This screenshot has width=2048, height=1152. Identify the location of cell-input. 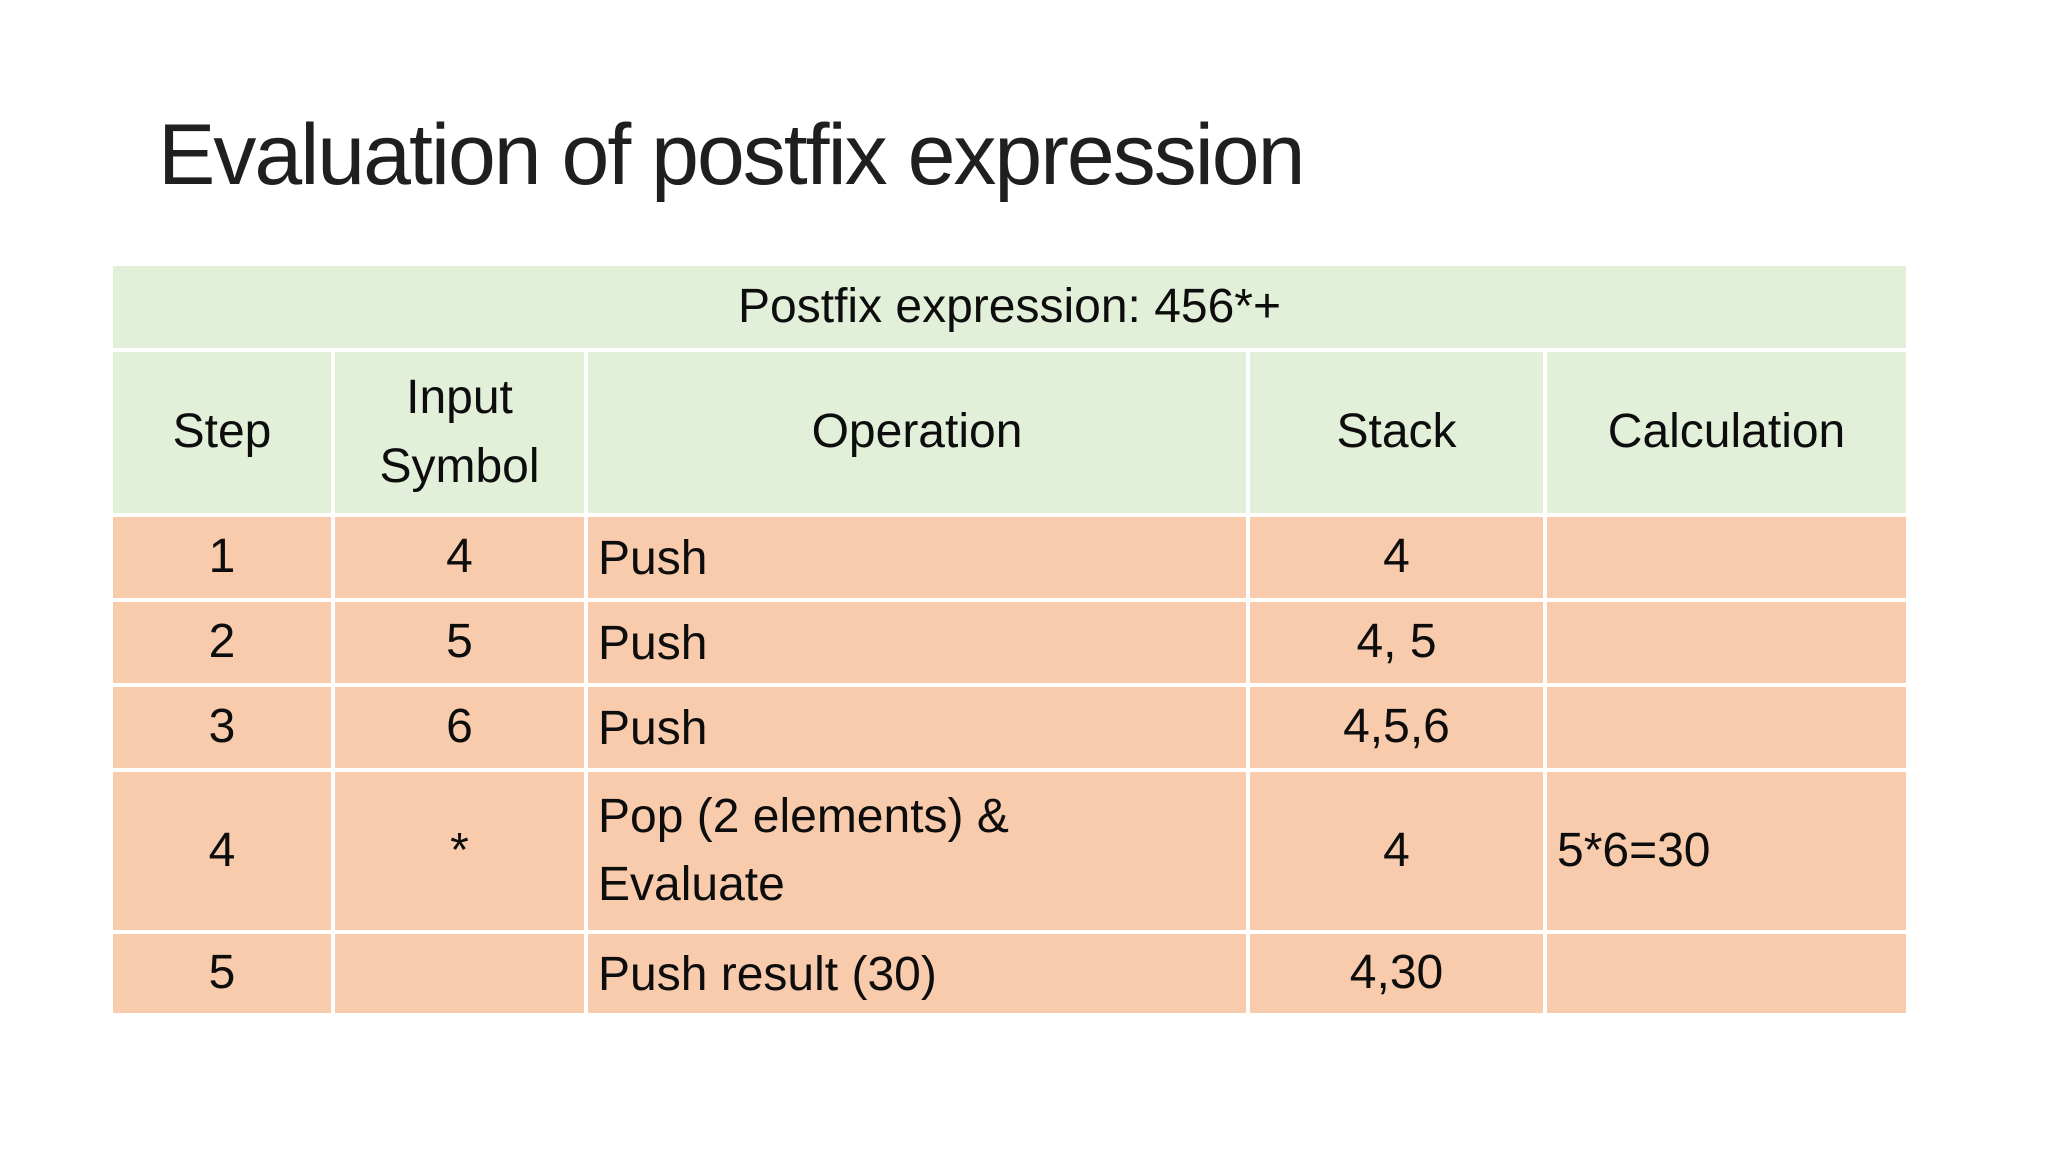
(459, 973).